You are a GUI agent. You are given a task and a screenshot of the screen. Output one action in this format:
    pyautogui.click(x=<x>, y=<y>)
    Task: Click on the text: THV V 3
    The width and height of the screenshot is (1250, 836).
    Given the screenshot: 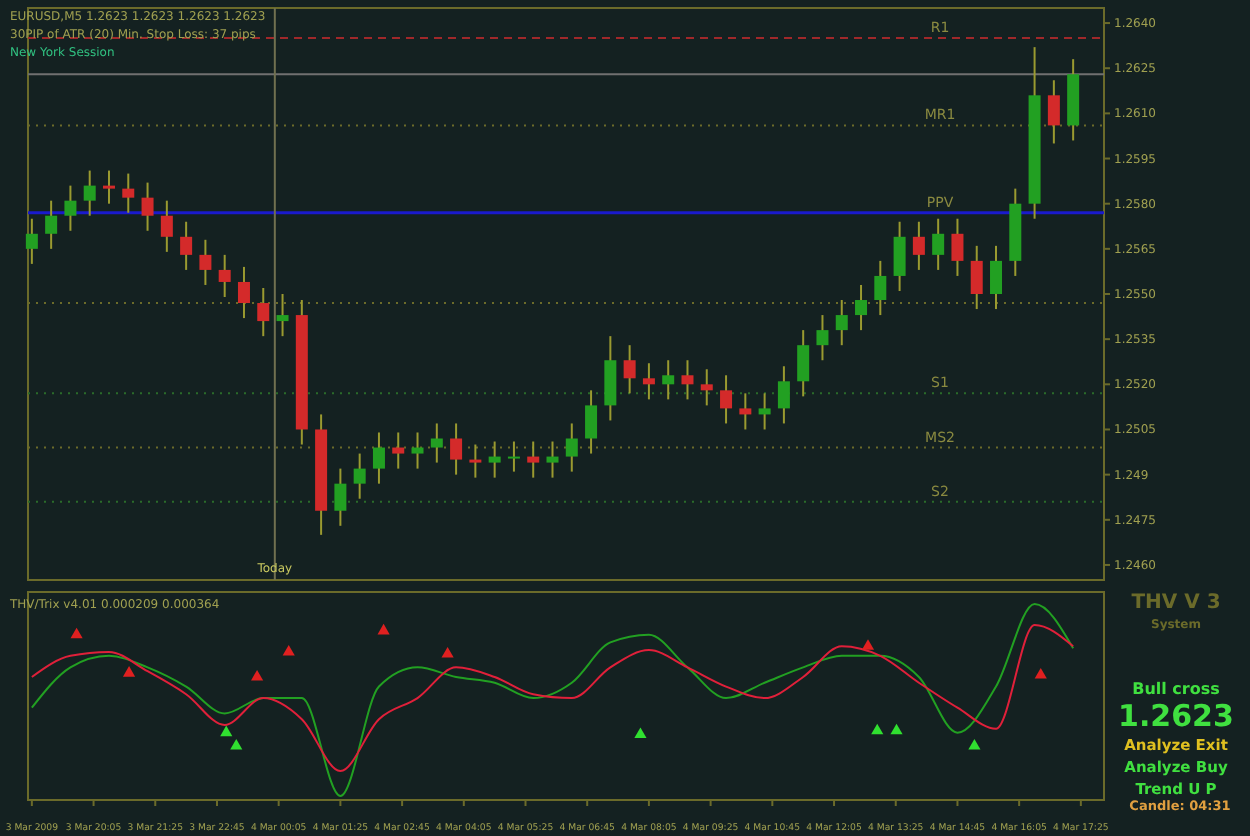 What is the action you would take?
    pyautogui.click(x=1176, y=603)
    